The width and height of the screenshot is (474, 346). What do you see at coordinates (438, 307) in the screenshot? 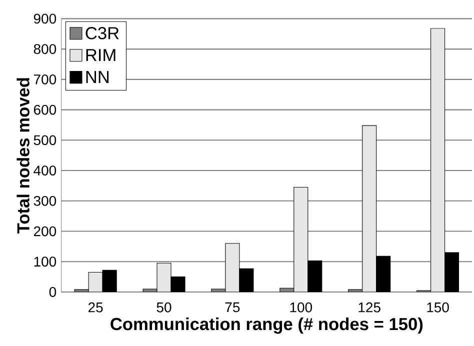
I see `x-tick-label: 150` at bounding box center [438, 307].